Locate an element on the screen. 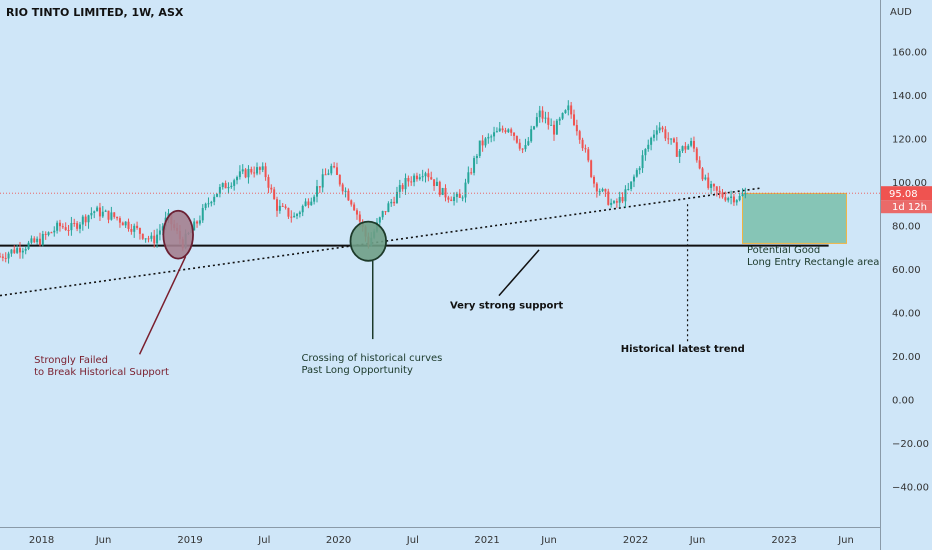 This screenshot has height=550, width=932. failed-support-circle is located at coordinates (178, 234).